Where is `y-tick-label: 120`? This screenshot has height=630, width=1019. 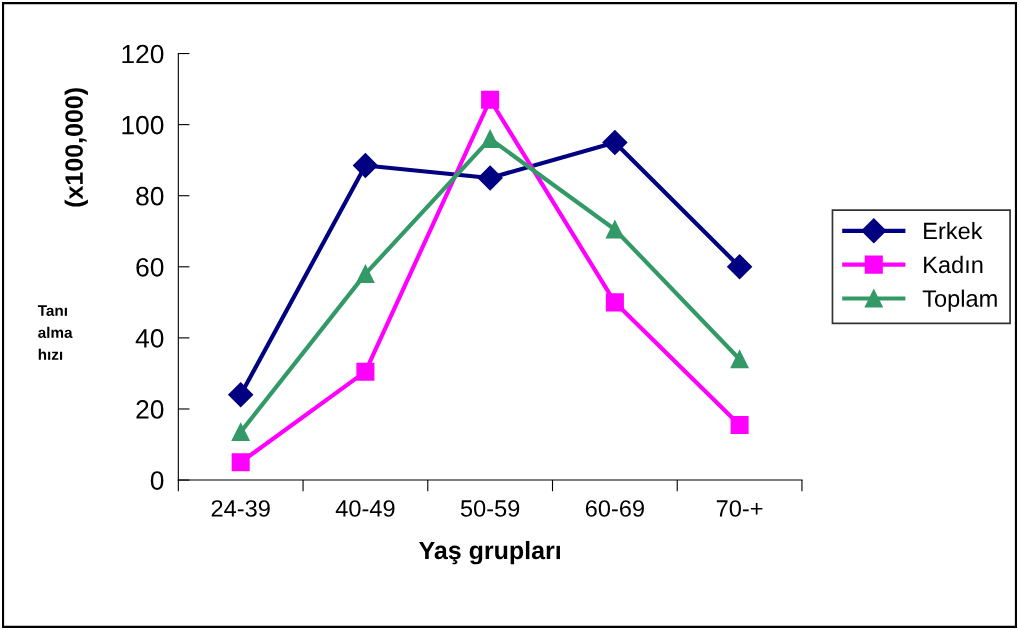
y-tick-label: 120 is located at coordinates (143, 54).